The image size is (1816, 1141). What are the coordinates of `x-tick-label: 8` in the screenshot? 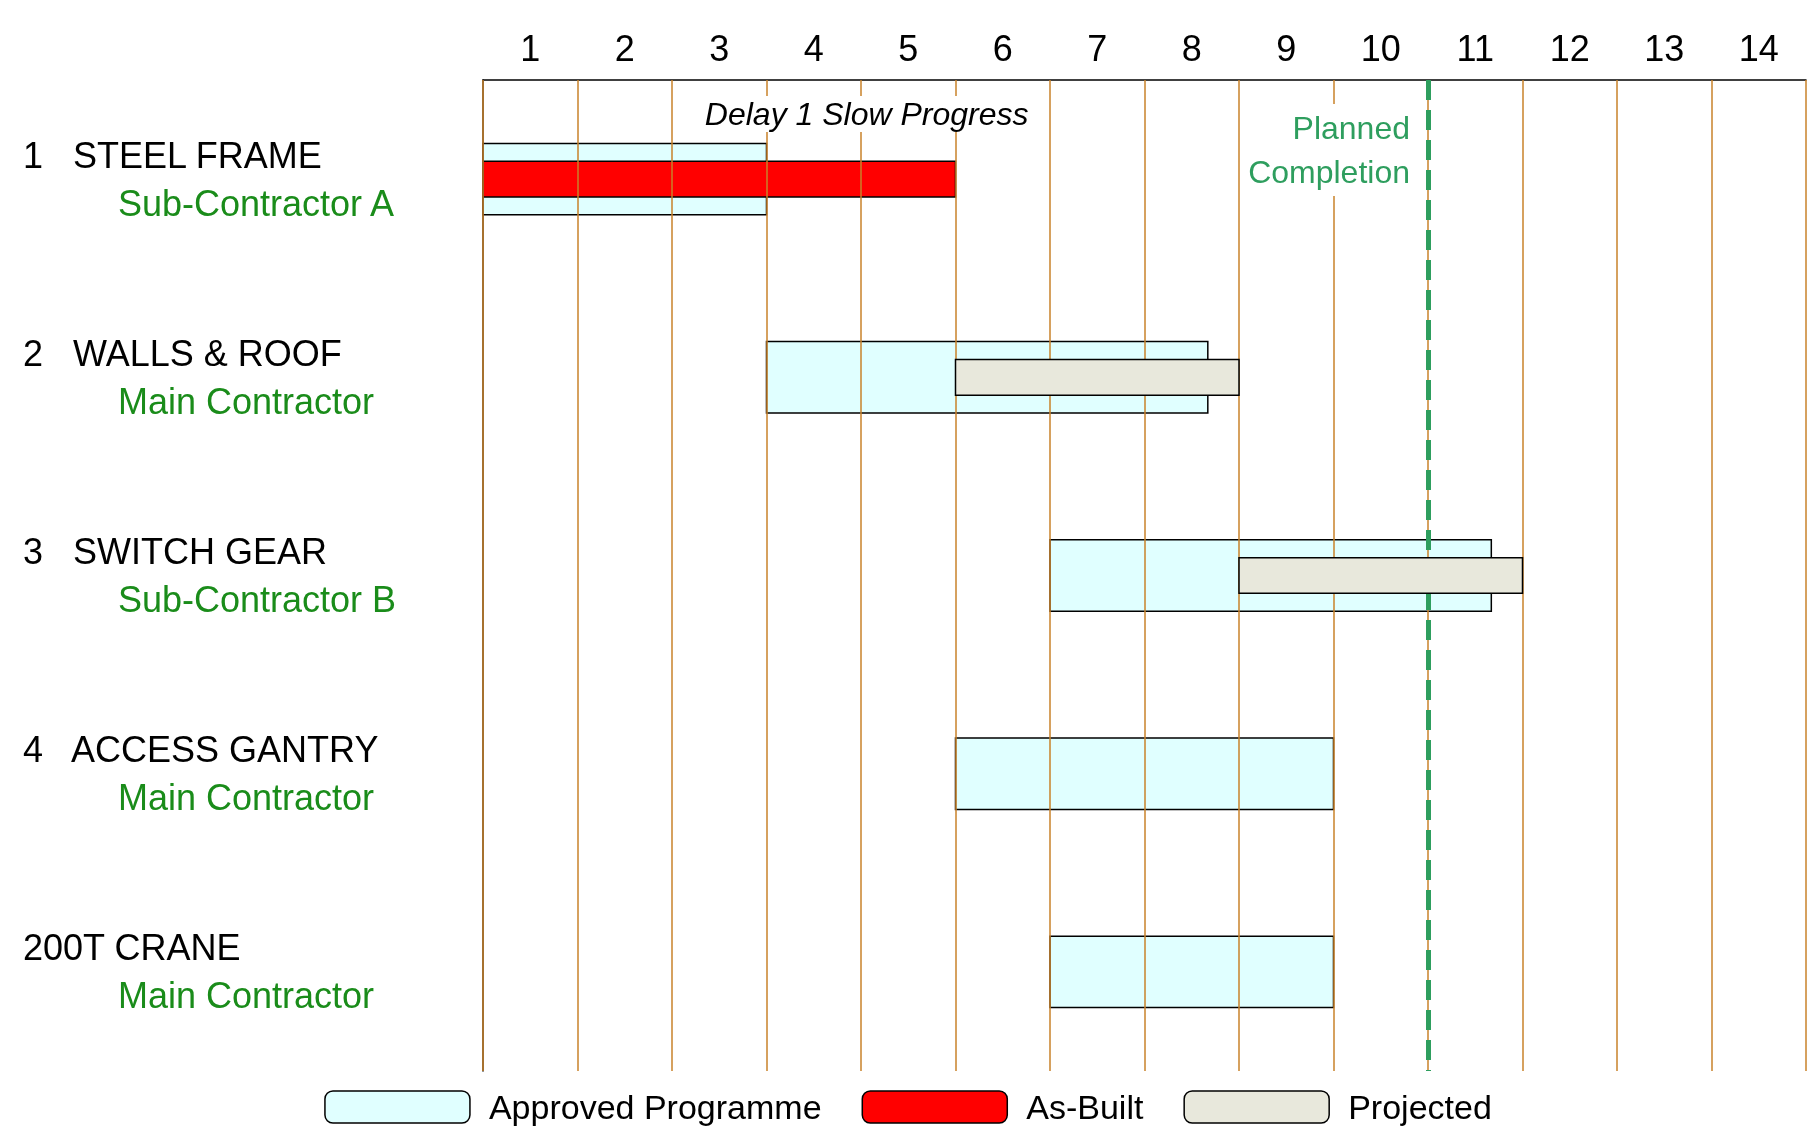 It's located at (1191, 48).